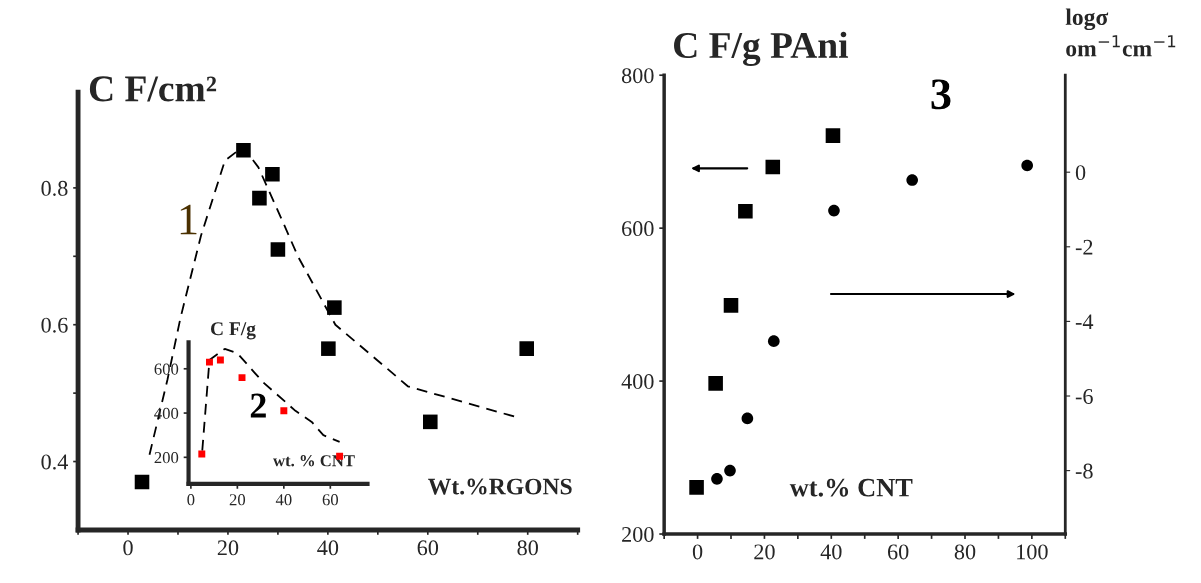 The height and width of the screenshot is (583, 1201). What do you see at coordinates (1032, 552) in the screenshot?
I see `x-tick-label: 100` at bounding box center [1032, 552].